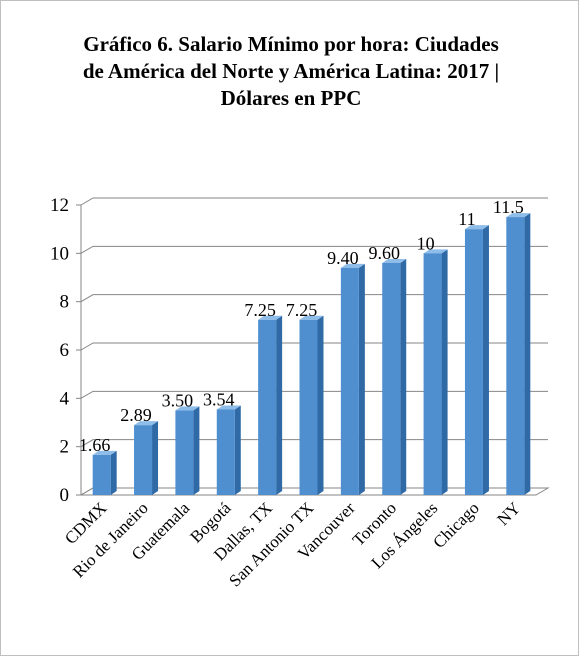 This screenshot has height=656, width=579. I want to click on y-tick-label: 4, so click(65, 398).